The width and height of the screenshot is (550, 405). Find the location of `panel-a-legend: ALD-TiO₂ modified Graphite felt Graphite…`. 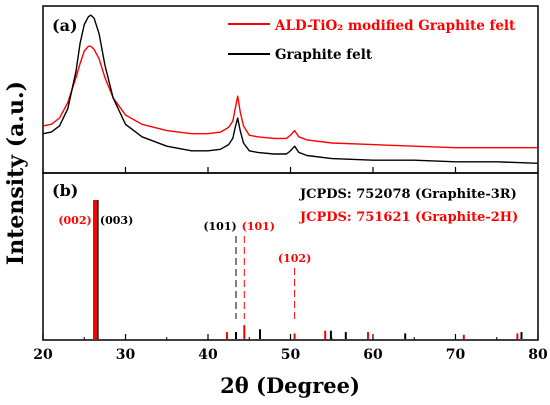

panel-a-legend: ALD-TiO₂ modified Graphite felt Graphite… is located at coordinates (372, 40).